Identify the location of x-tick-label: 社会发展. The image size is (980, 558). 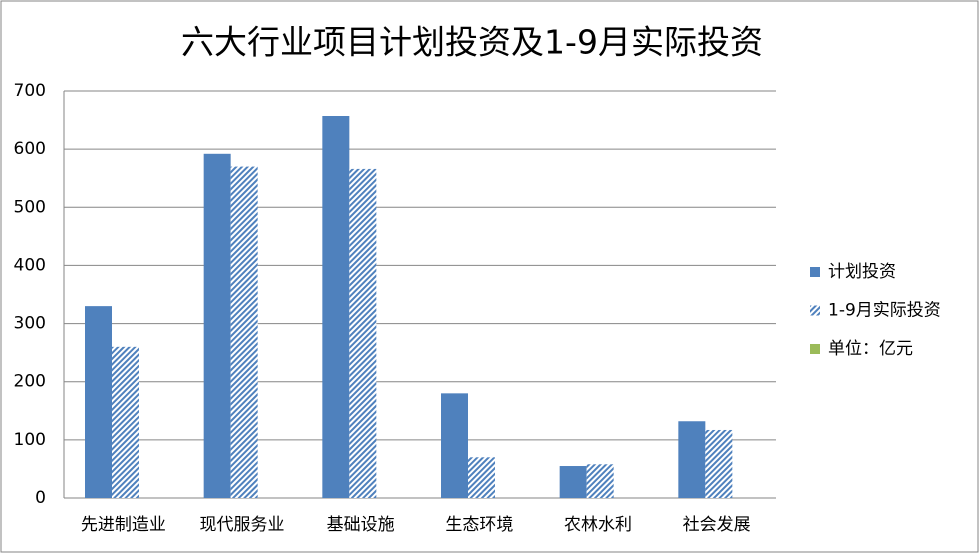
(717, 525).